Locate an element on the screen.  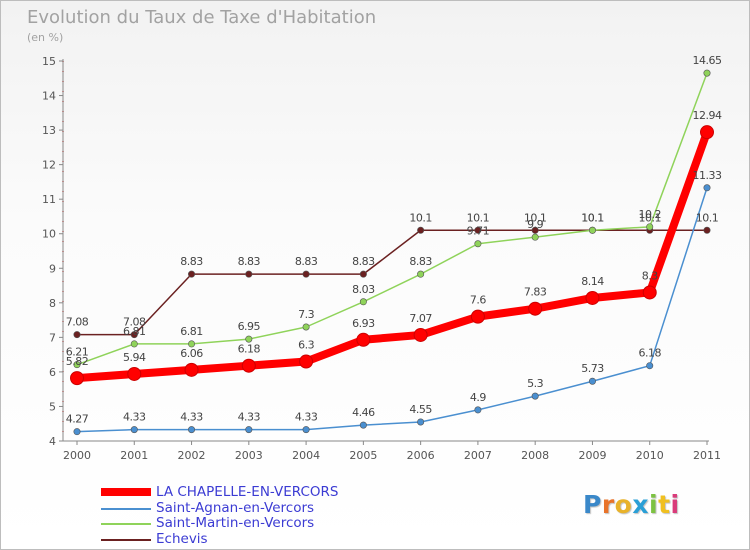
legend-label: LA CHAPELLE-EN-VERCORS is located at coordinates (247, 492).